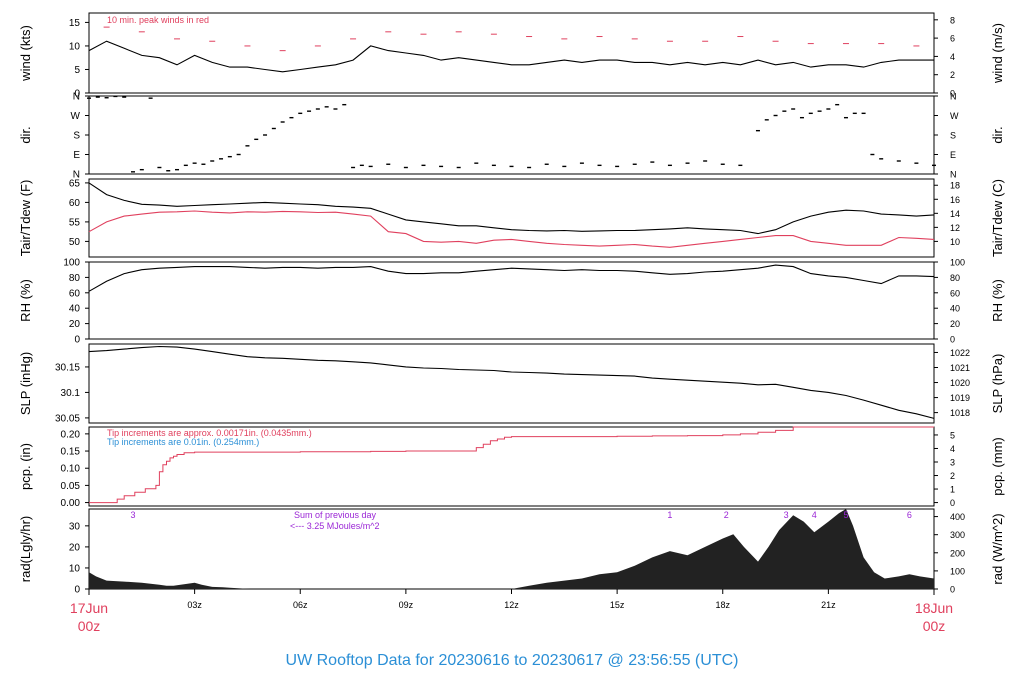 This screenshot has height=700, width=1024. I want to click on slp-line, so click(511, 382).